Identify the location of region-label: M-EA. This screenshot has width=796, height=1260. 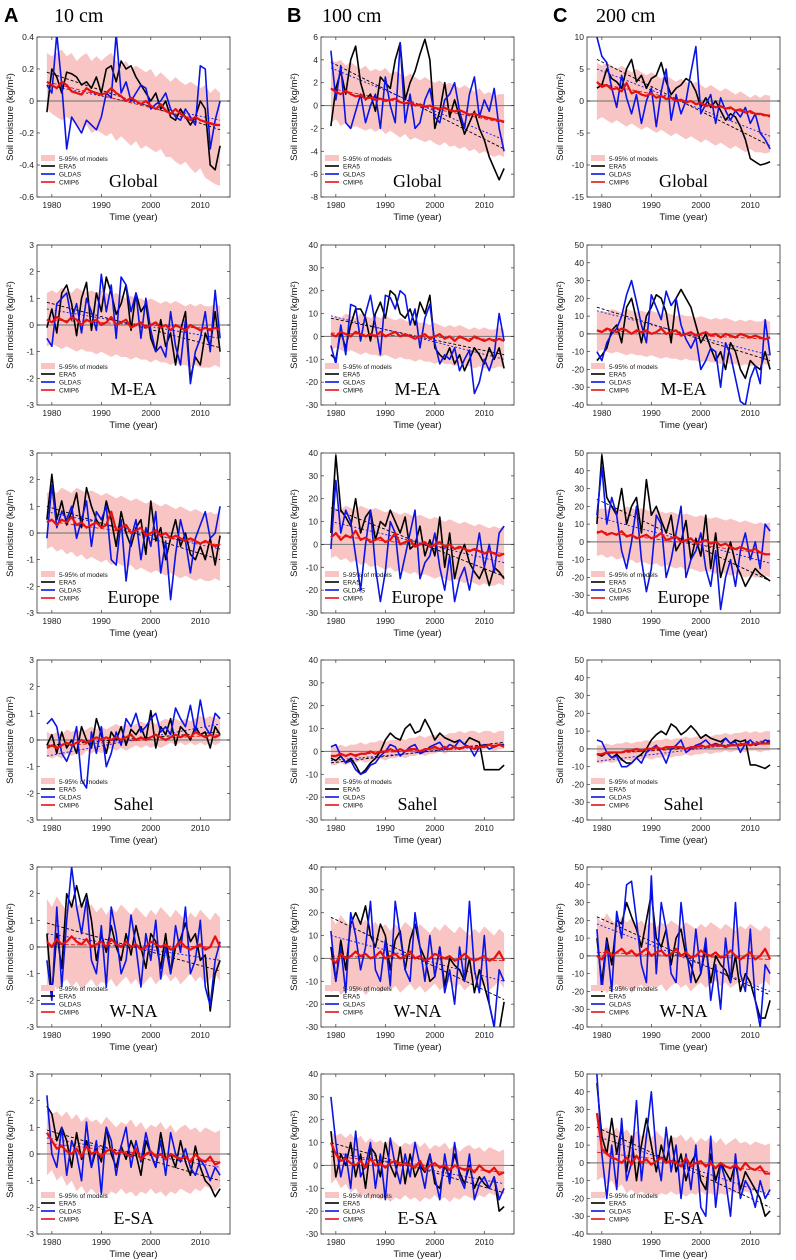
(684, 389).